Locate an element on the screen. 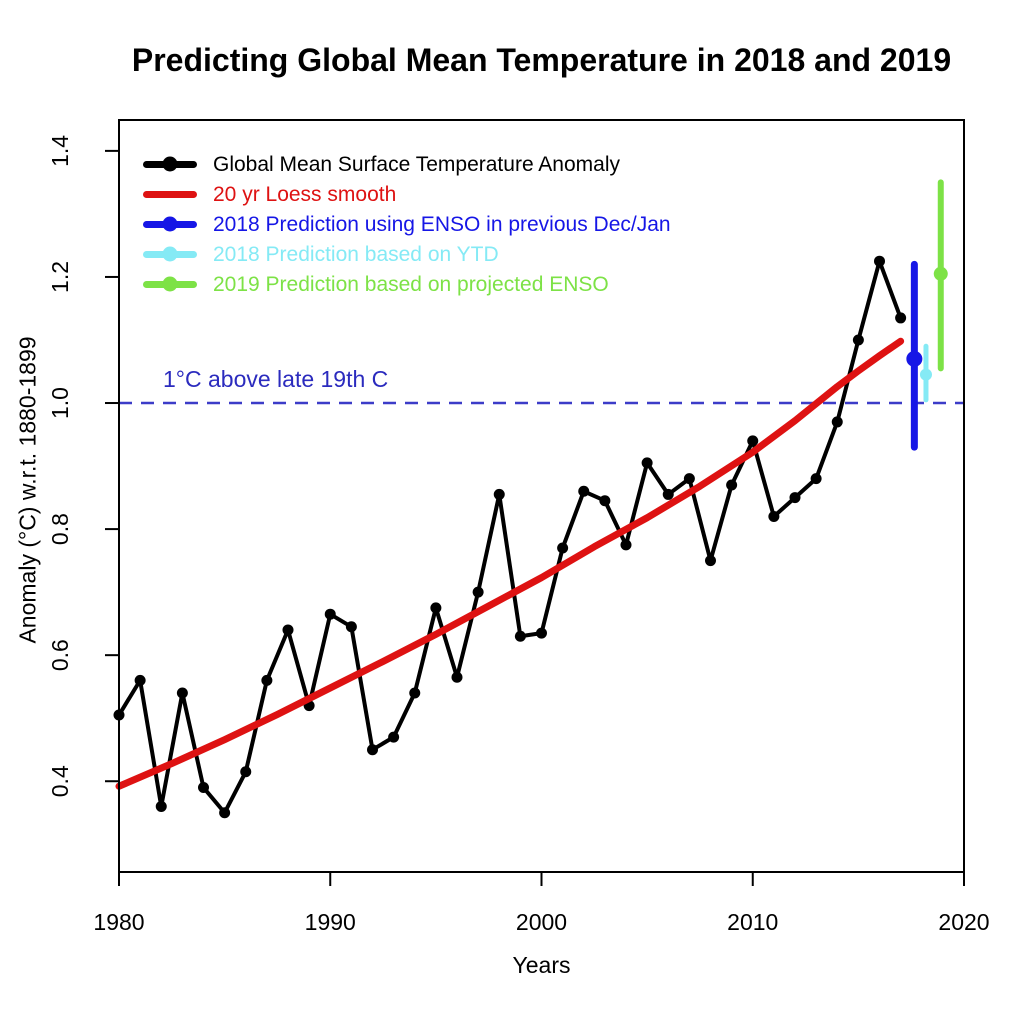  legend-item: Global Mean Surface Temperature Anomaly is located at coordinates (407, 164).